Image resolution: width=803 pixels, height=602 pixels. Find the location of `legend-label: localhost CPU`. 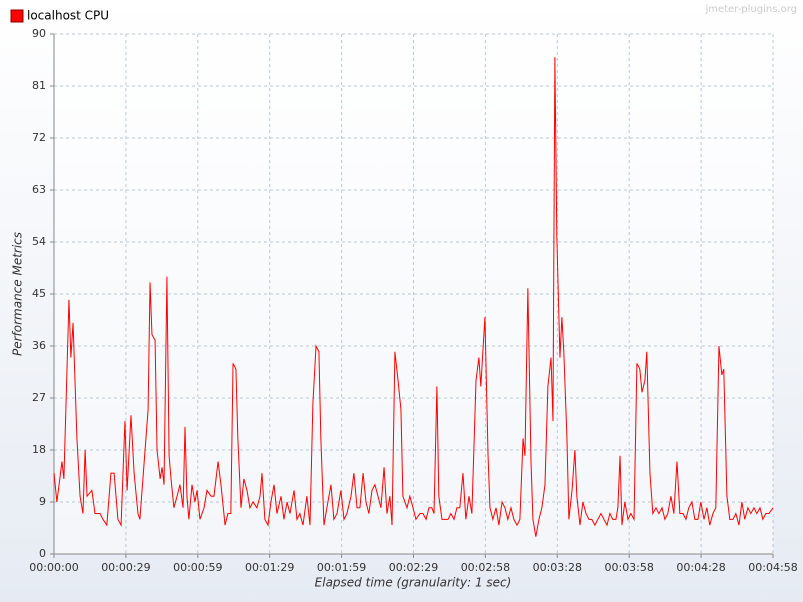

legend-label: localhost CPU is located at coordinates (68, 16).